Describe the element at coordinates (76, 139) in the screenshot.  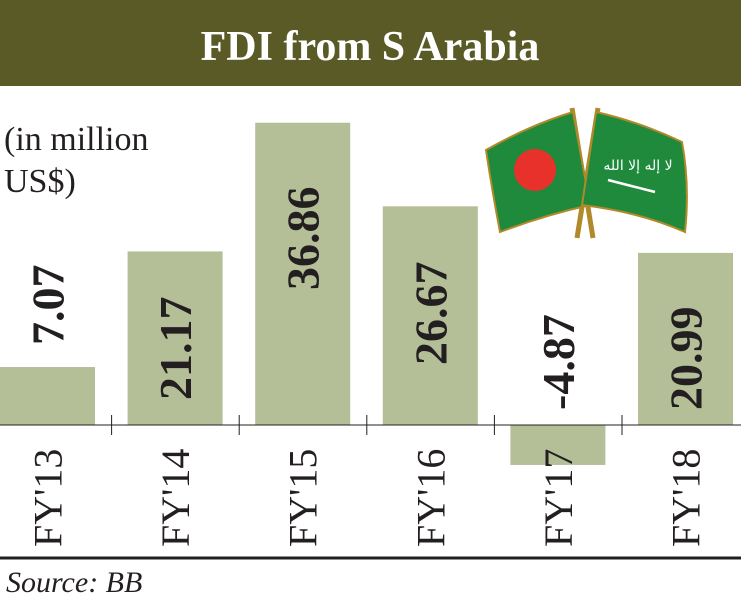
I see `unit-label-line1: (in million` at that location.